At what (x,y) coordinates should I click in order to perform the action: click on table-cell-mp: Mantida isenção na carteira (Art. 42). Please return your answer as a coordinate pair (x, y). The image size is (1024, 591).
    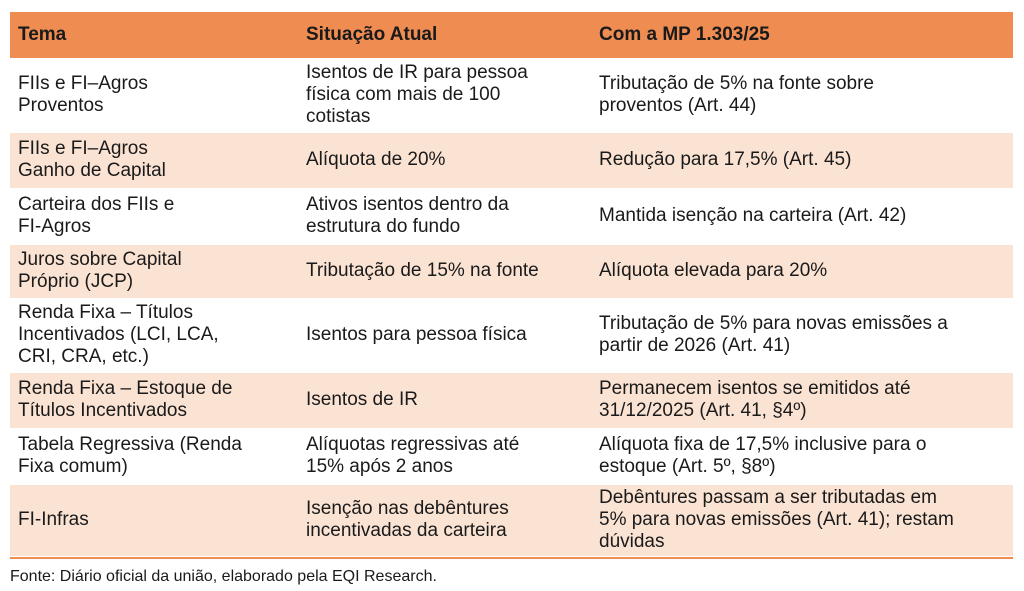
    Looking at the image, I should click on (802, 216).